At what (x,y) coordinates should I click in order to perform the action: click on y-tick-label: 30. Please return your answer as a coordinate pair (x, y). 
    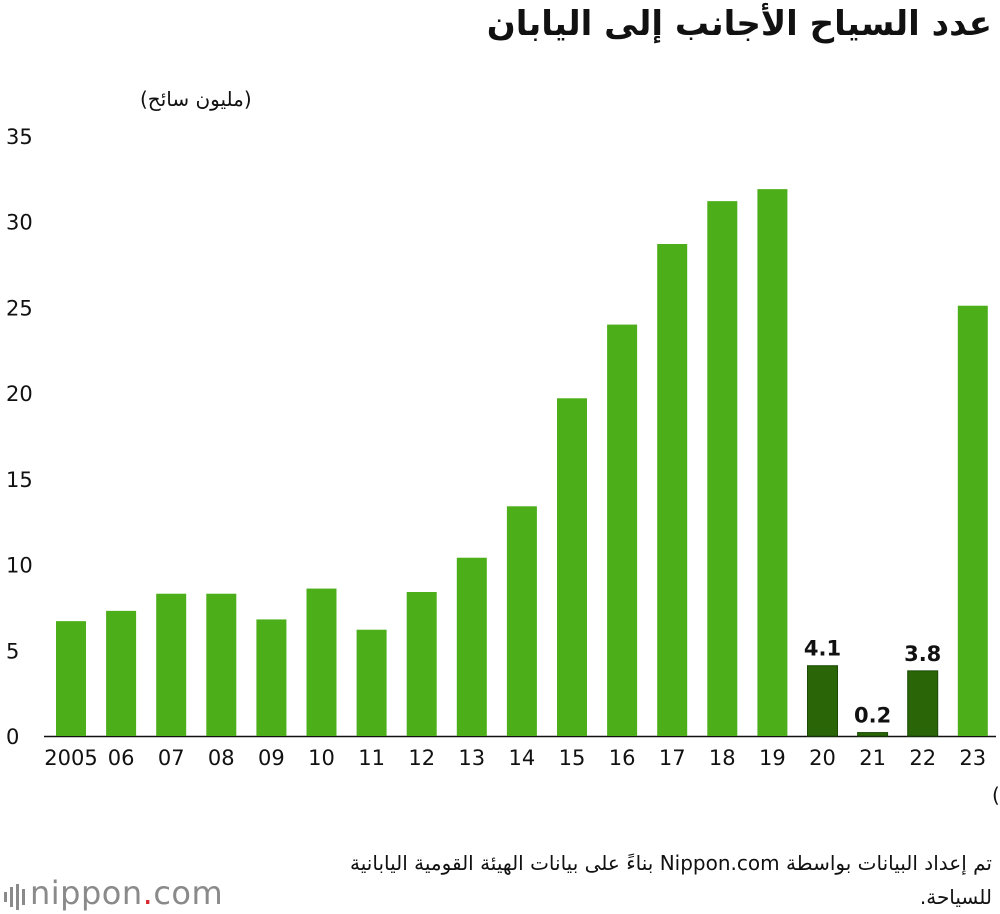
    Looking at the image, I should click on (19, 223).